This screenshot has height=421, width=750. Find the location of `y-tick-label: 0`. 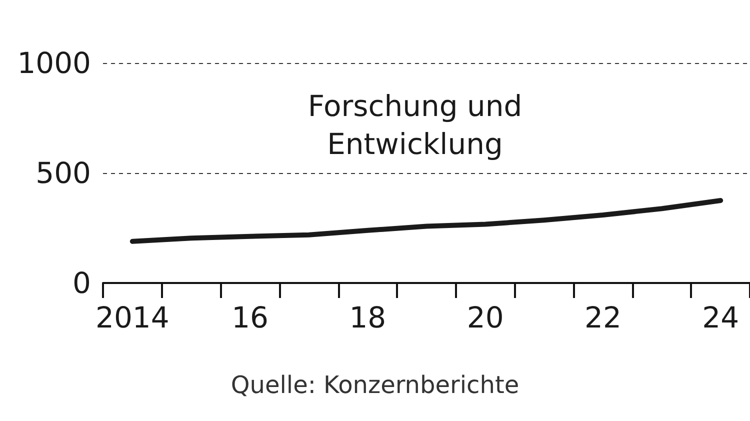

y-tick-label: 0 is located at coordinates (81, 283).